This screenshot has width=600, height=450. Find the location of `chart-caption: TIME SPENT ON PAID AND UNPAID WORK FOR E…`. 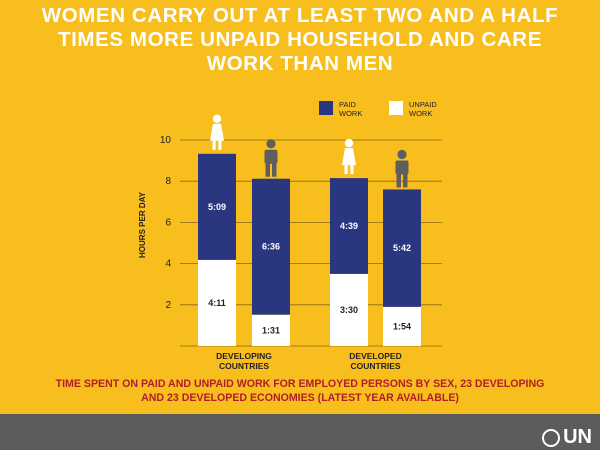

chart-caption: TIME SPENT ON PAID AND UNPAID WORK FOR E… is located at coordinates (300, 391).